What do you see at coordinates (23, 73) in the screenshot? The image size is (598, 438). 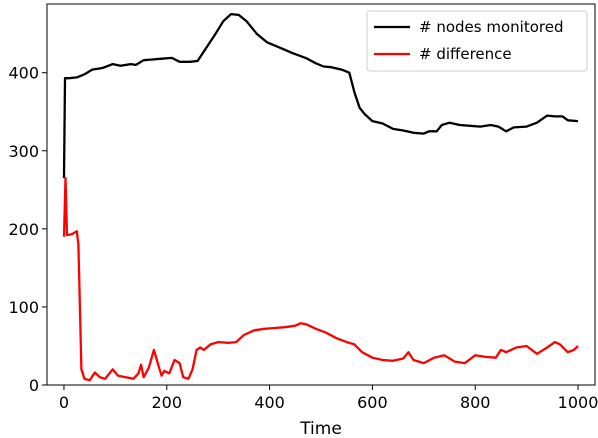 I see `y-tick-label: 400` at bounding box center [23, 73].